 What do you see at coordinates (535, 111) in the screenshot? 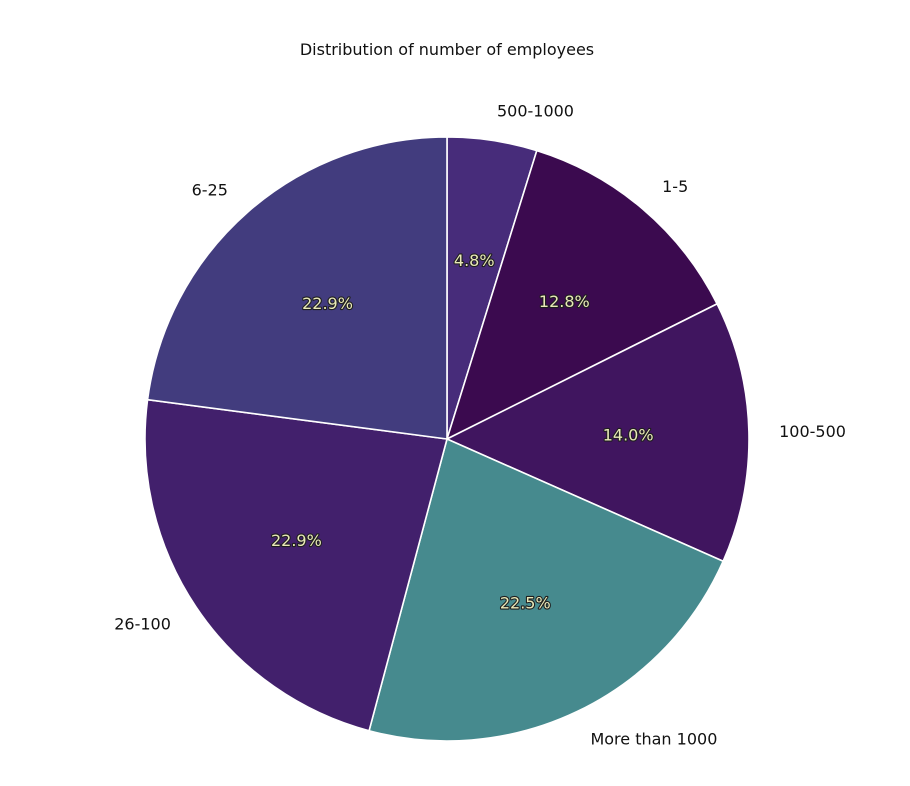
I see `slice-category-label: 500-1000` at bounding box center [535, 111].